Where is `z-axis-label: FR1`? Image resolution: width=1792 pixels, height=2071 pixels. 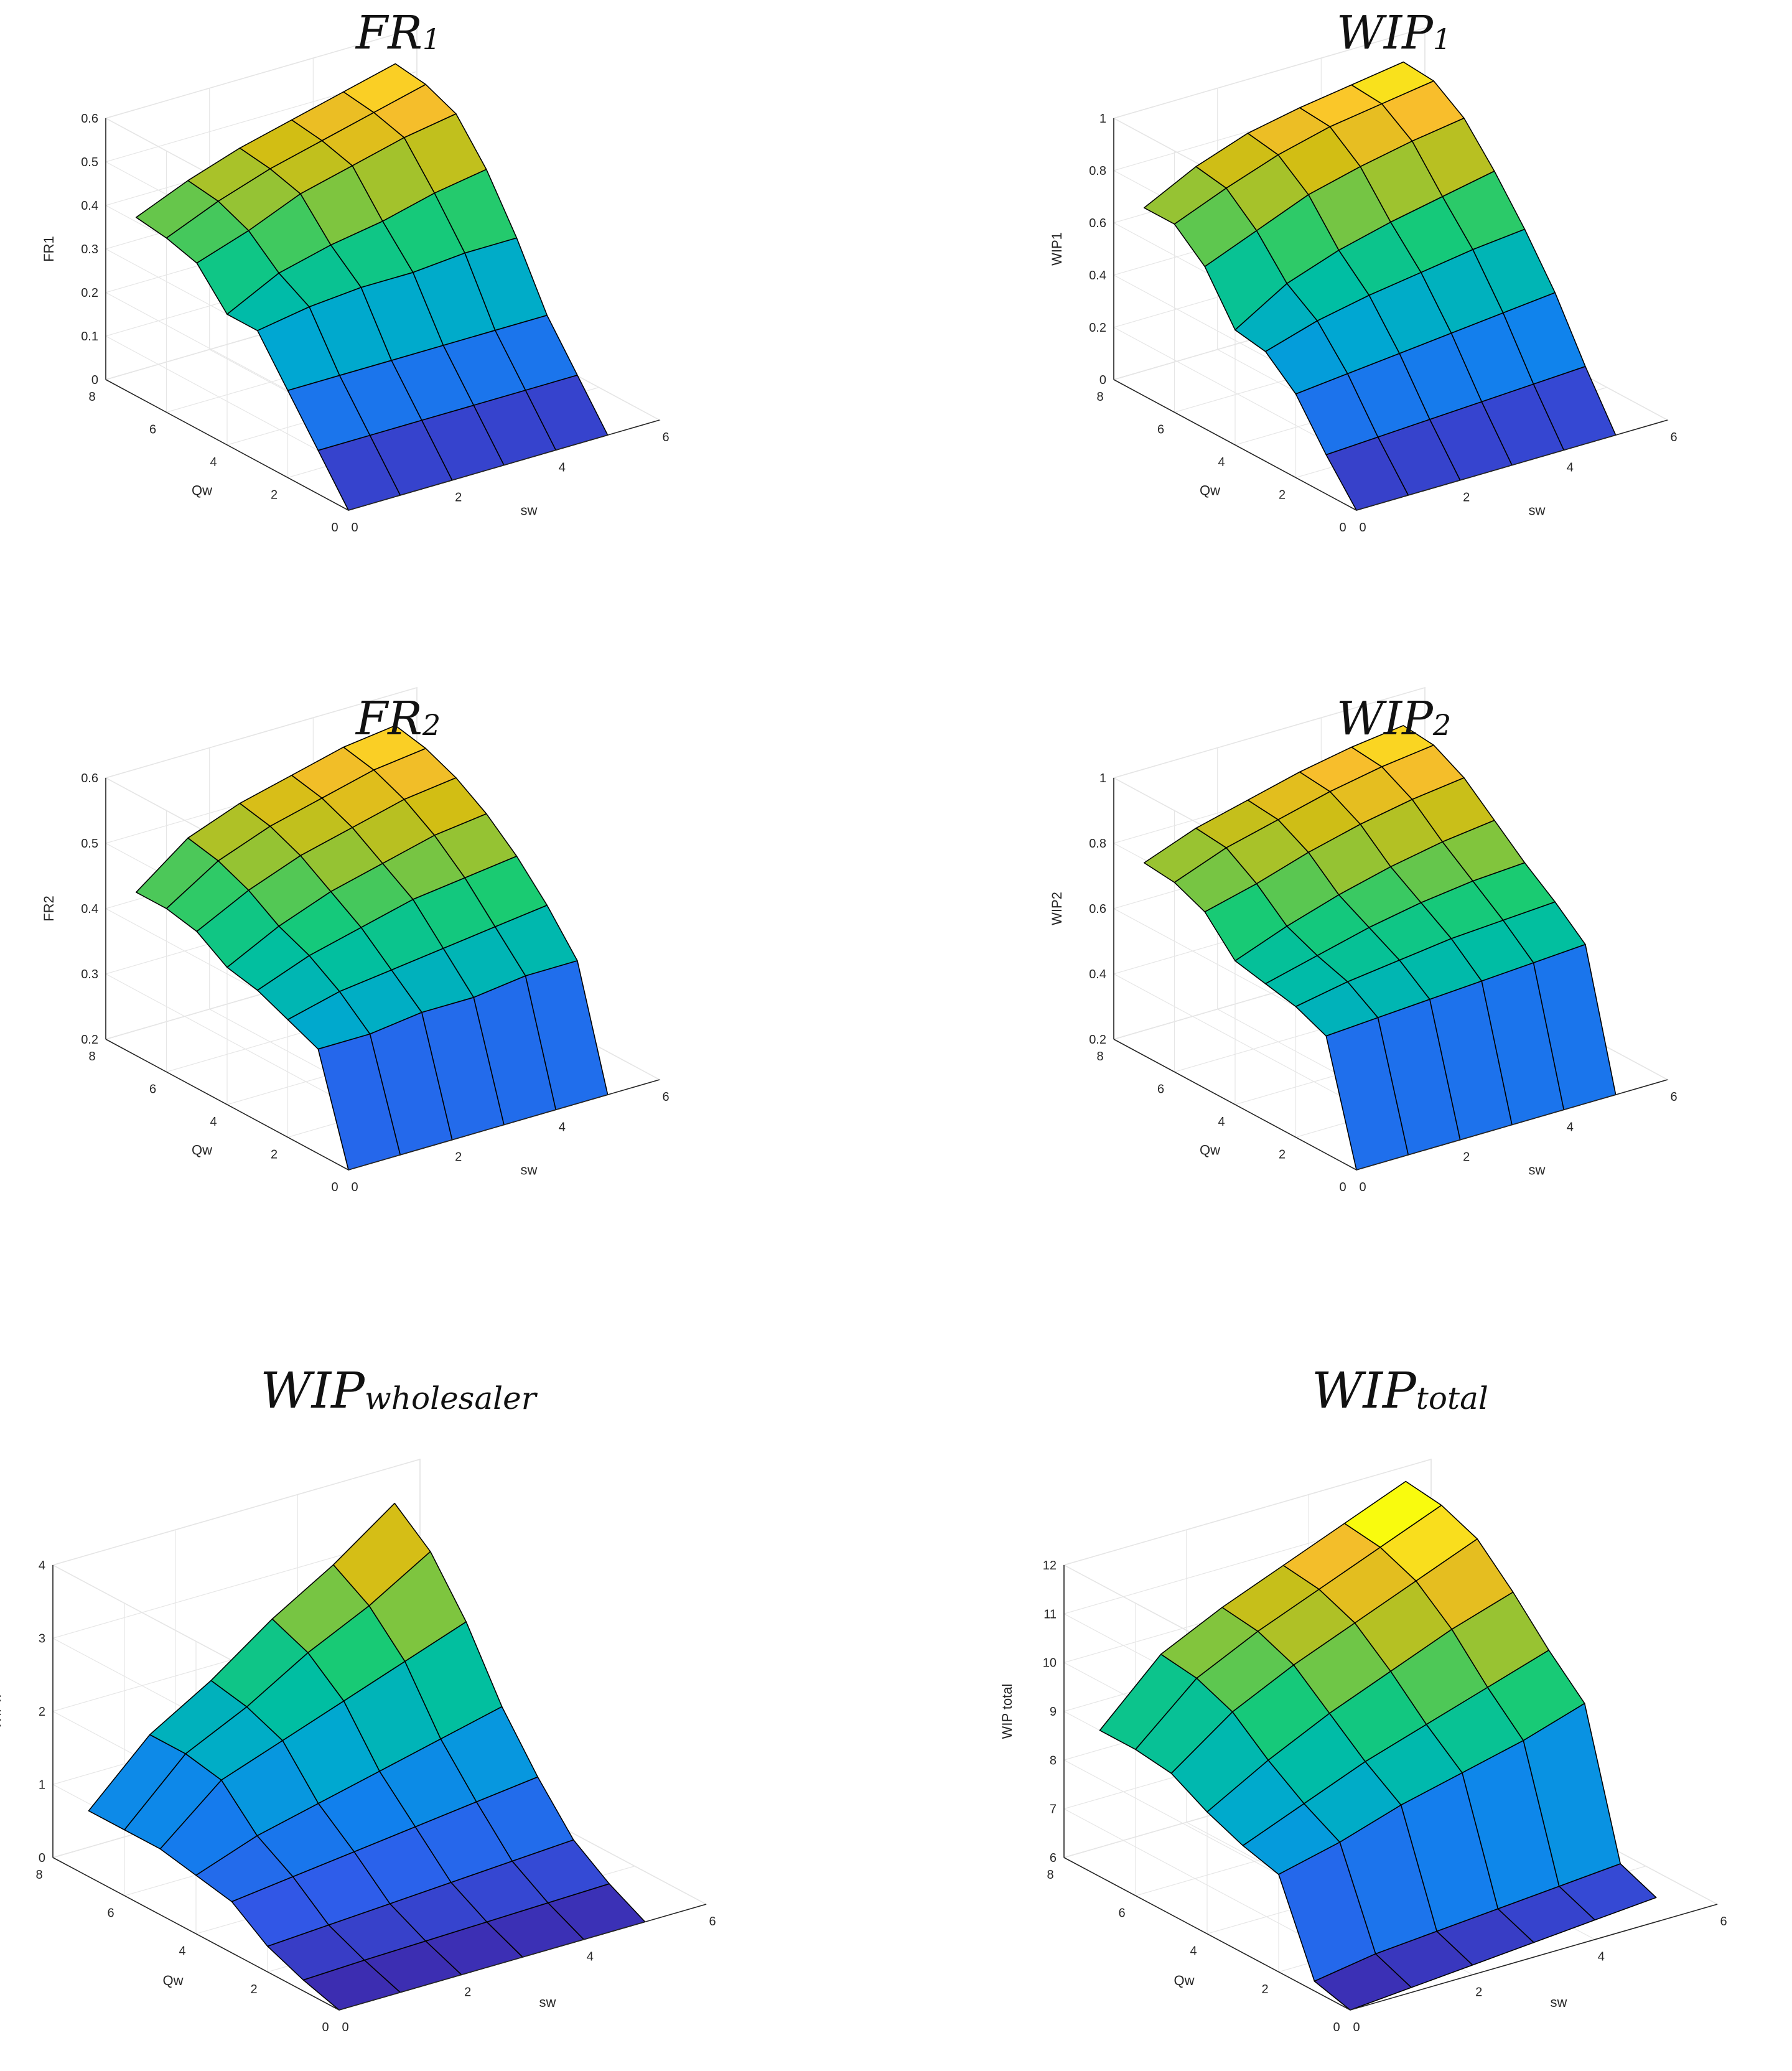
z-axis-label: FR1 is located at coordinates (49, 249).